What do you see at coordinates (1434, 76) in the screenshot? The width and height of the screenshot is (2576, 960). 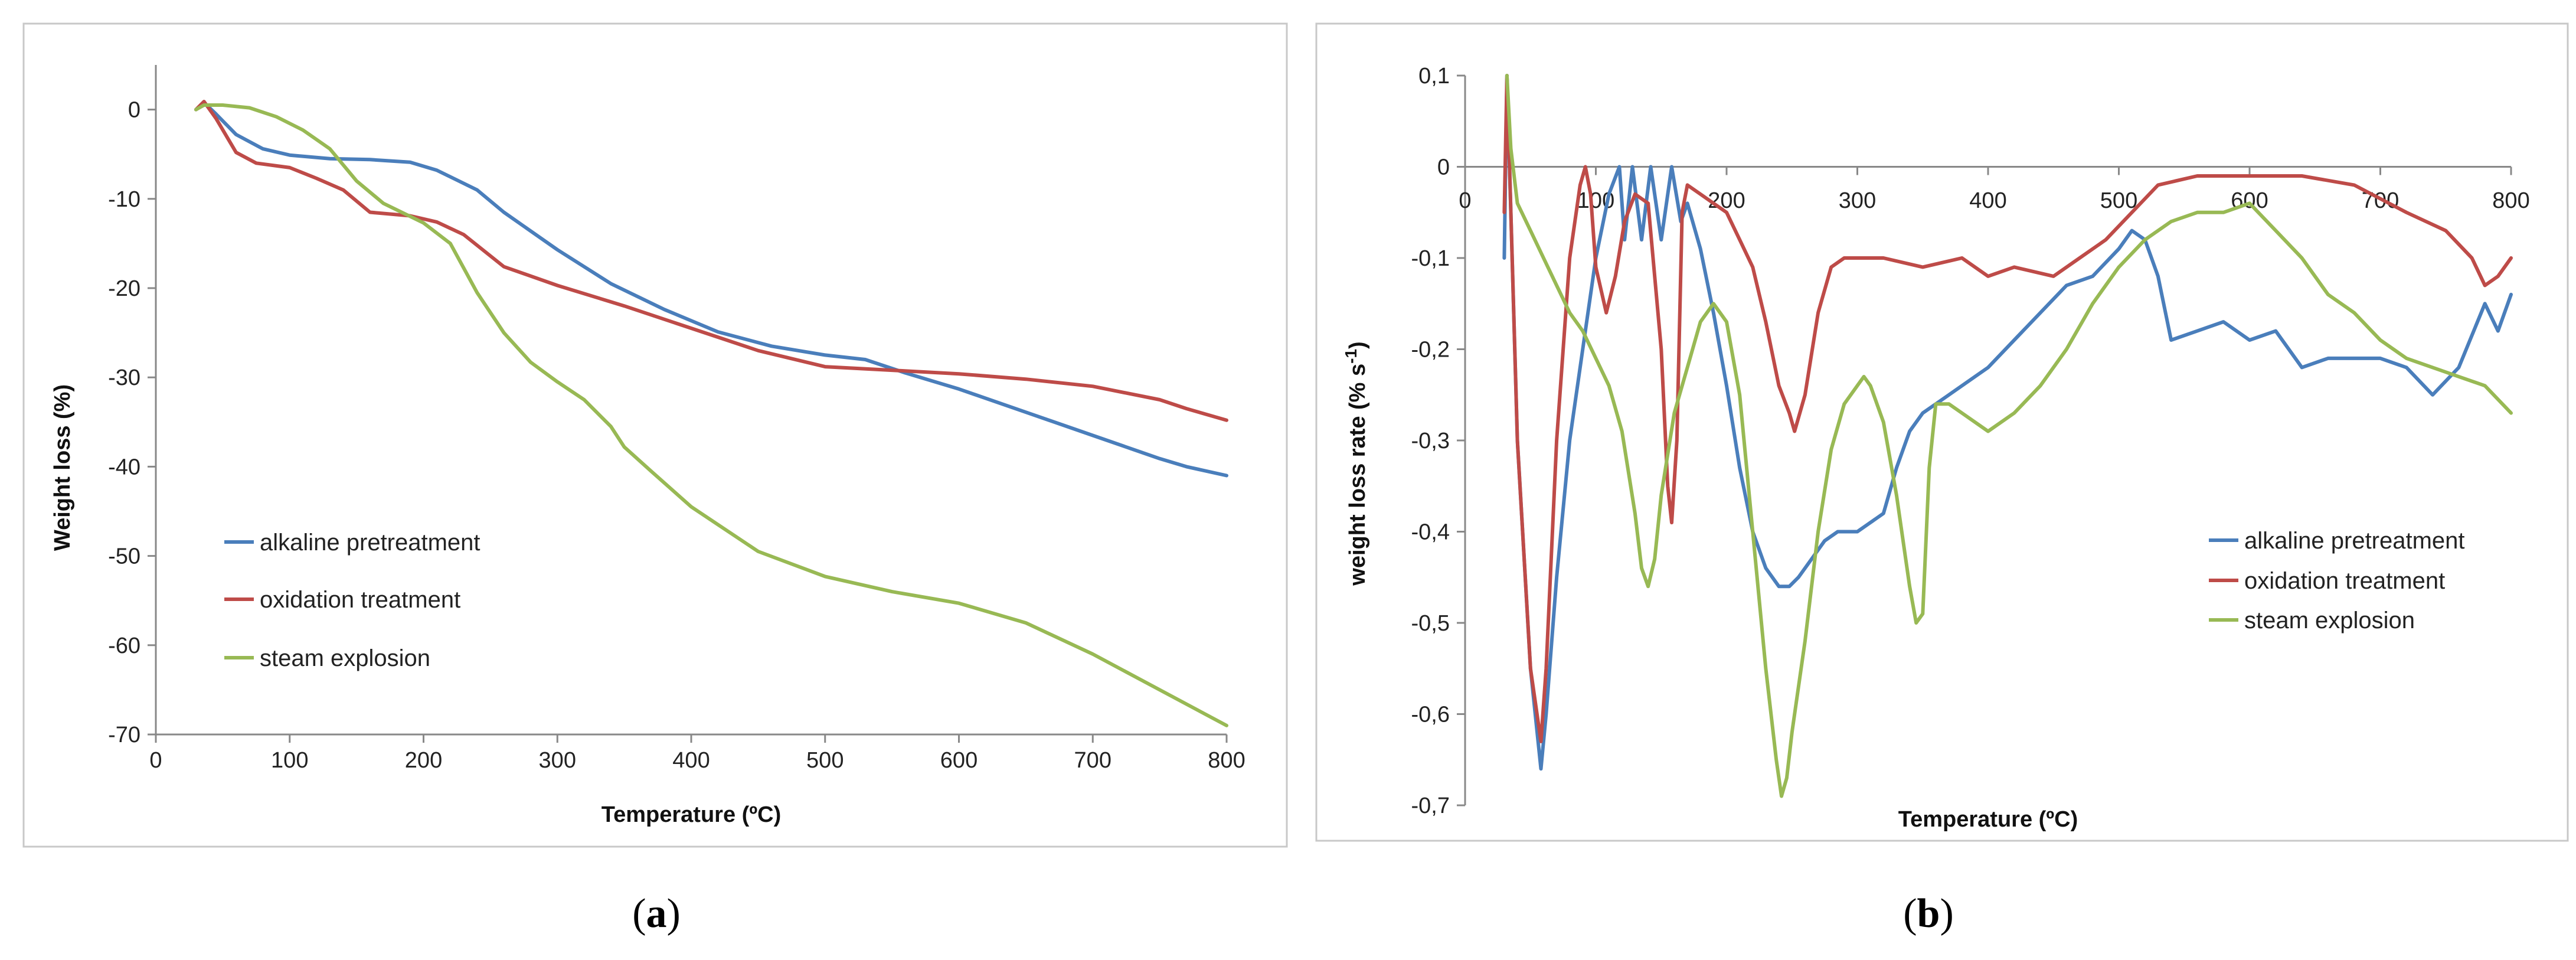 I see `y-tick-label: 0,1` at bounding box center [1434, 76].